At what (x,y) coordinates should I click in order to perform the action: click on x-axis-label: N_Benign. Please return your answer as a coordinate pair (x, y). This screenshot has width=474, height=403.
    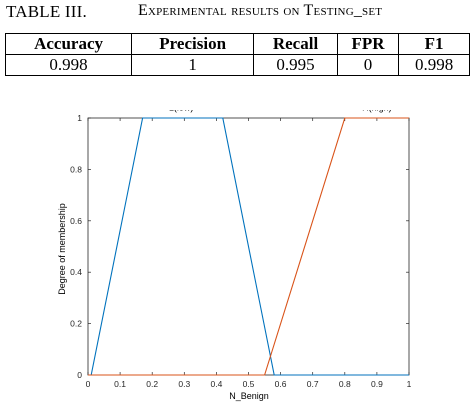
    Looking at the image, I should click on (249, 396).